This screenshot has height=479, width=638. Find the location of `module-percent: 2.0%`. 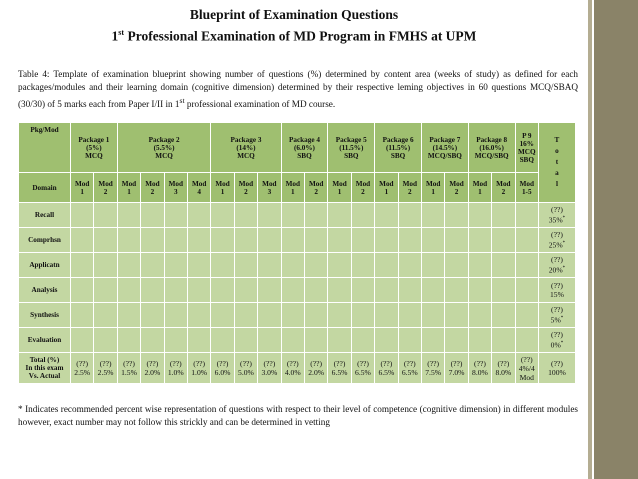

module-percent: 2.0% is located at coordinates (152, 372).